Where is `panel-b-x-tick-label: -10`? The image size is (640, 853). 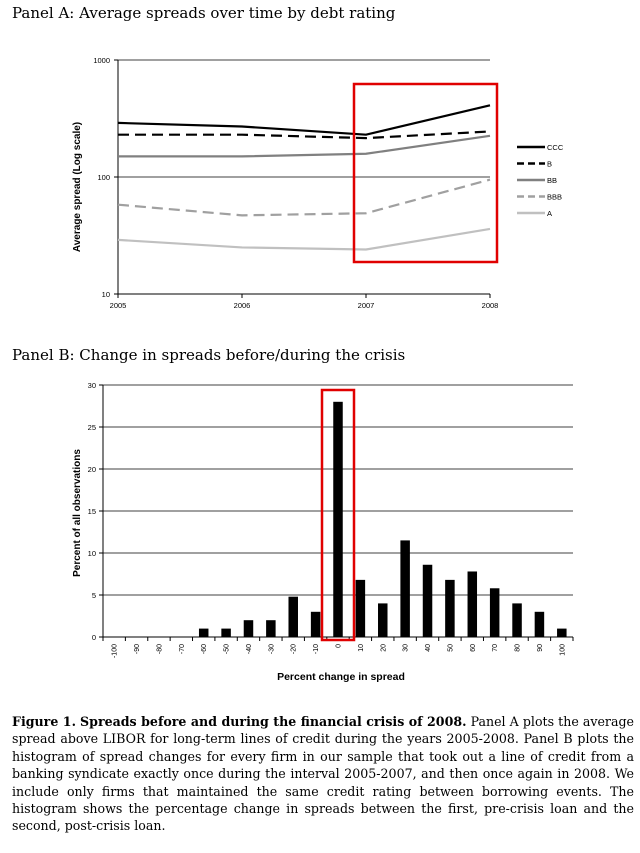 panel-b-x-tick-label: -10 is located at coordinates (316, 649).